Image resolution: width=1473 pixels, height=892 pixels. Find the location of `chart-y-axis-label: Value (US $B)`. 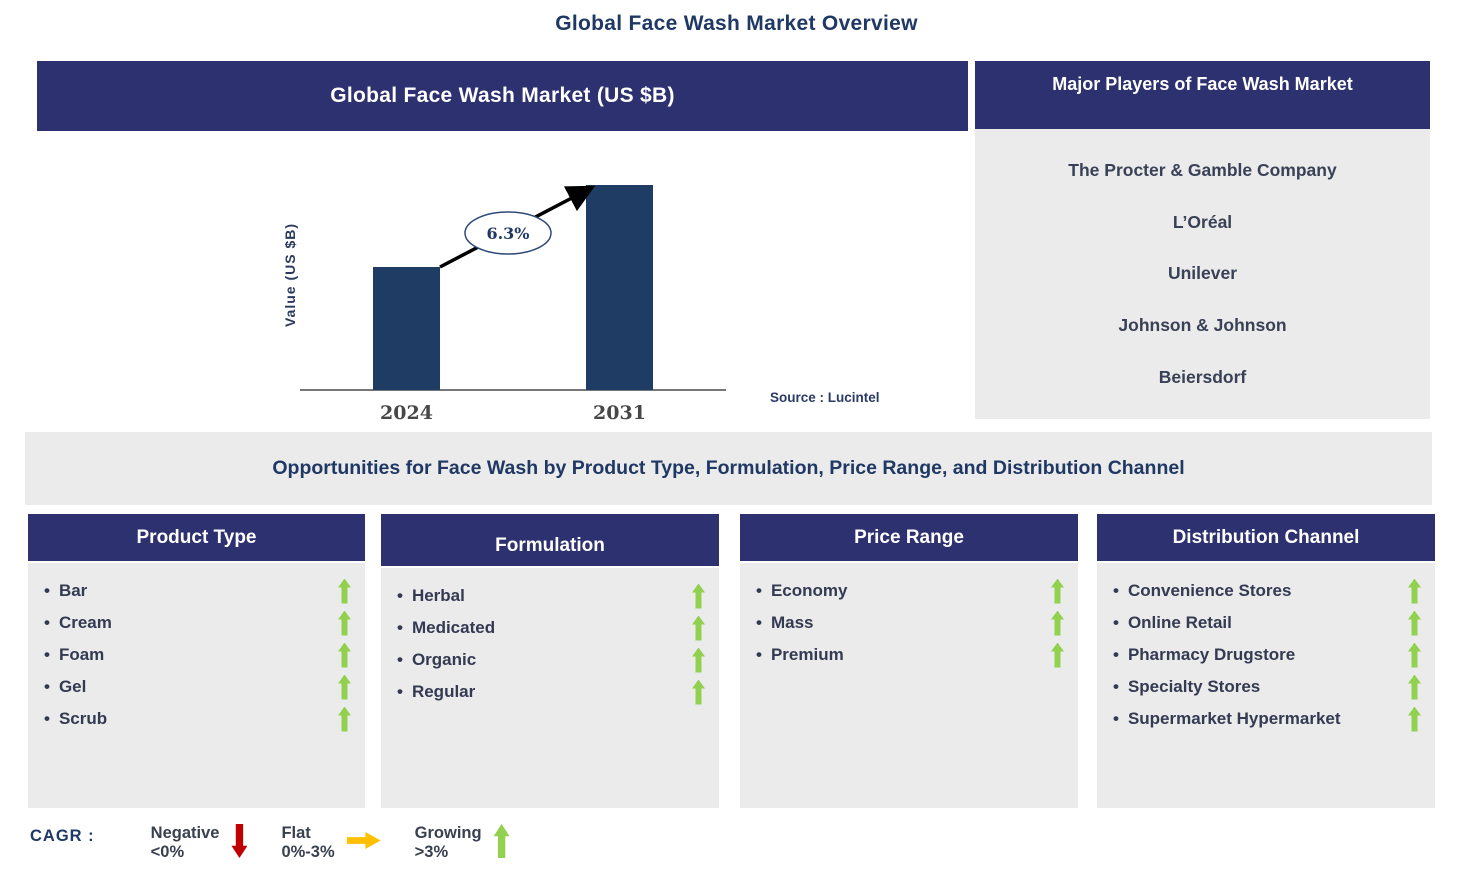

chart-y-axis-label: Value (US $B) is located at coordinates (290, 275).